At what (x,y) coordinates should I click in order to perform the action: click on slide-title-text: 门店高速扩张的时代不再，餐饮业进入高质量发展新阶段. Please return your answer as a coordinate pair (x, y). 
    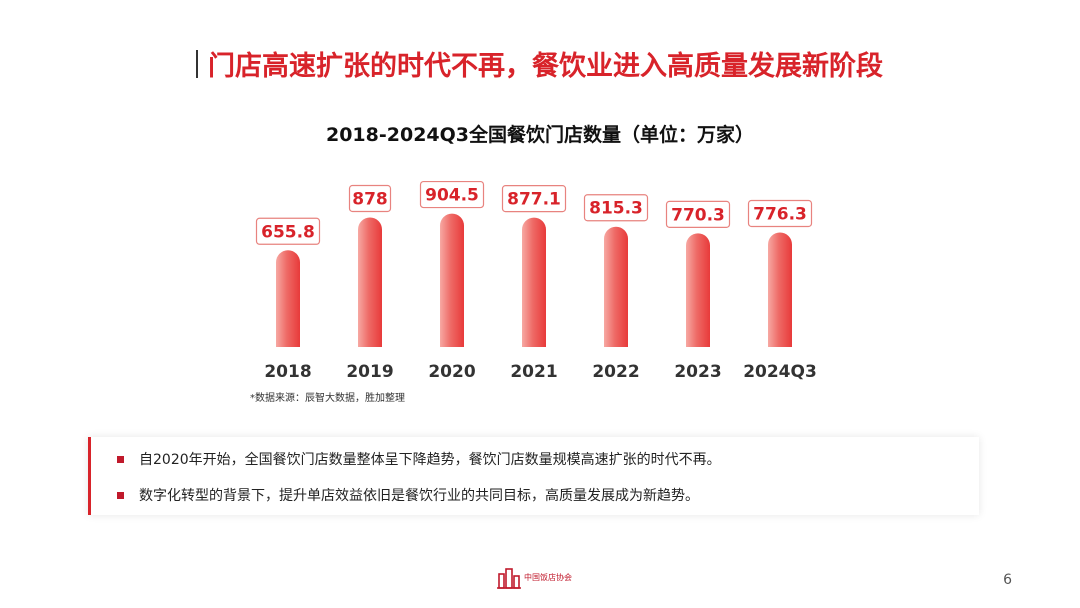
    Looking at the image, I should click on (545, 66).